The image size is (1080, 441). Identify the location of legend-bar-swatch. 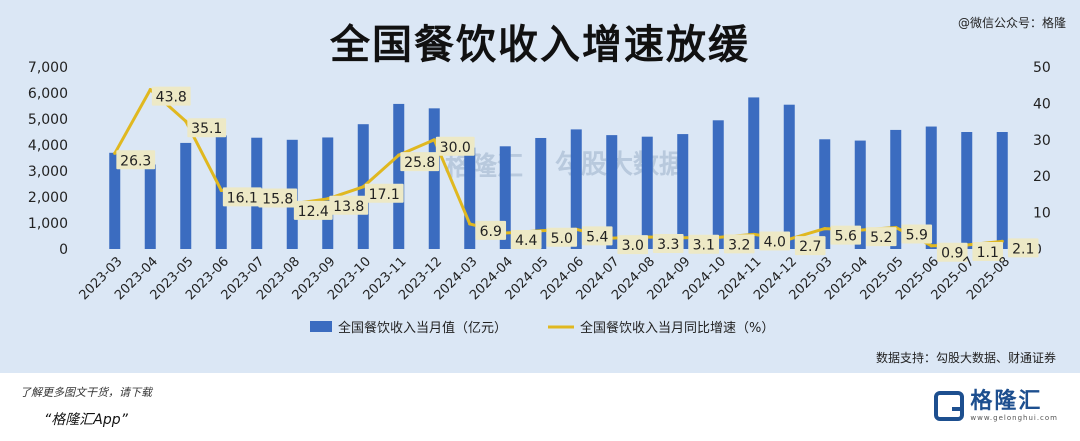
(321, 326).